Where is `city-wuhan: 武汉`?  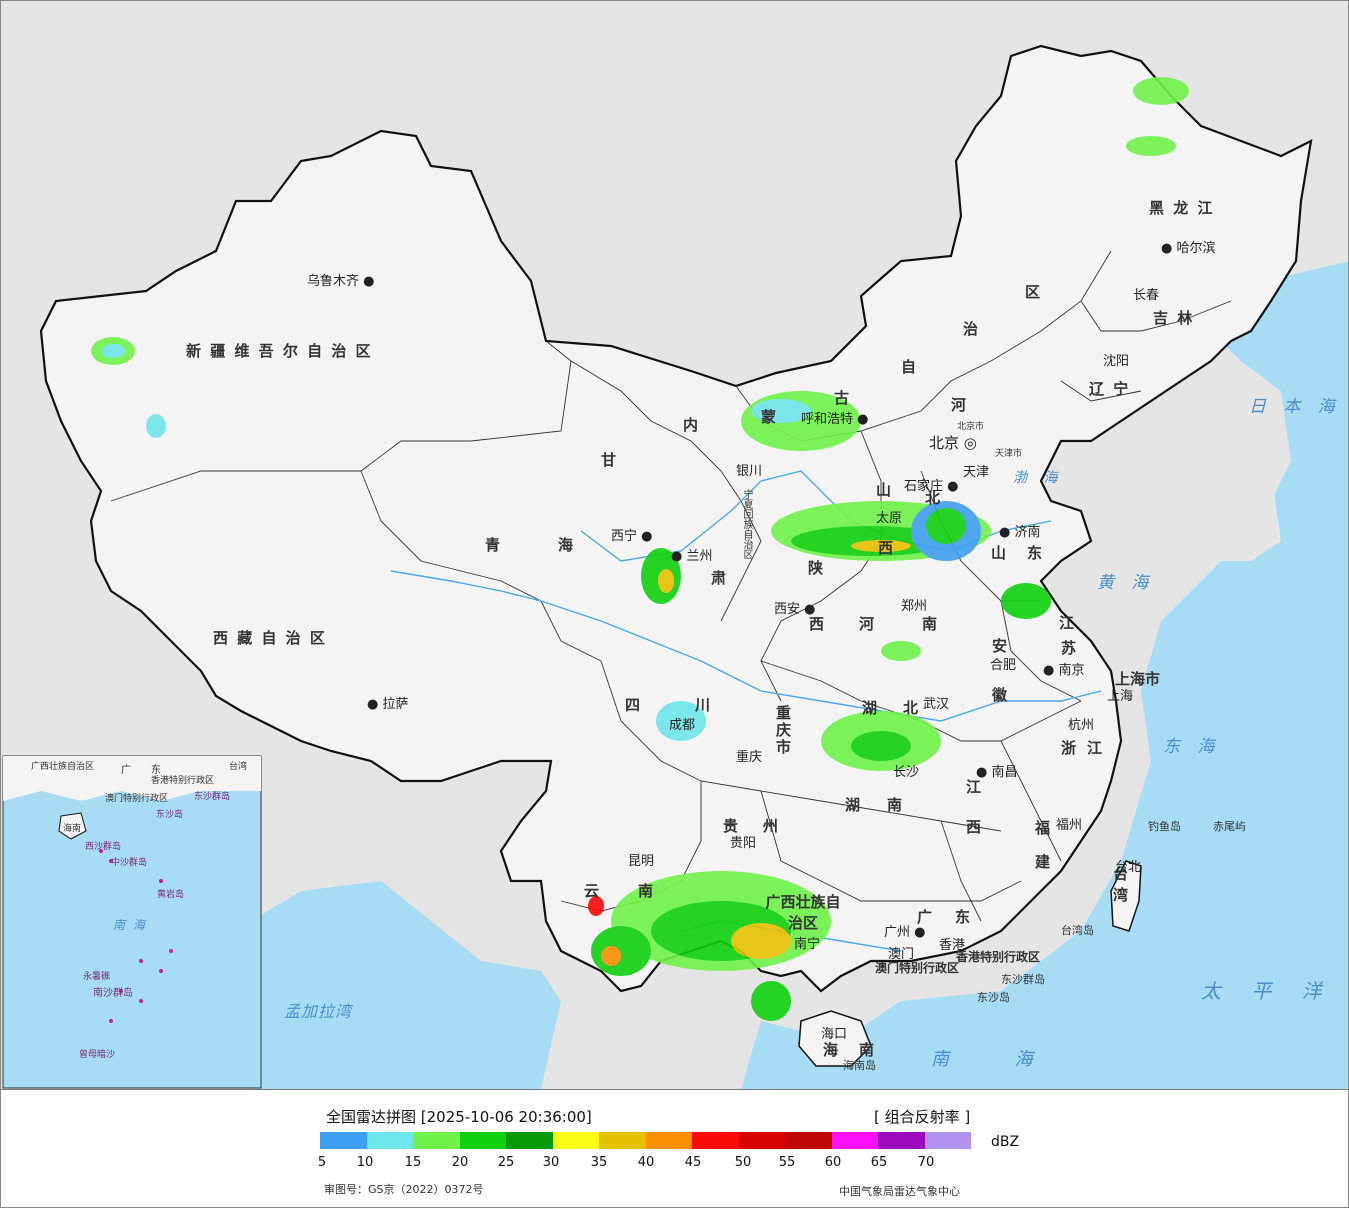 city-wuhan: 武汉 is located at coordinates (936, 704).